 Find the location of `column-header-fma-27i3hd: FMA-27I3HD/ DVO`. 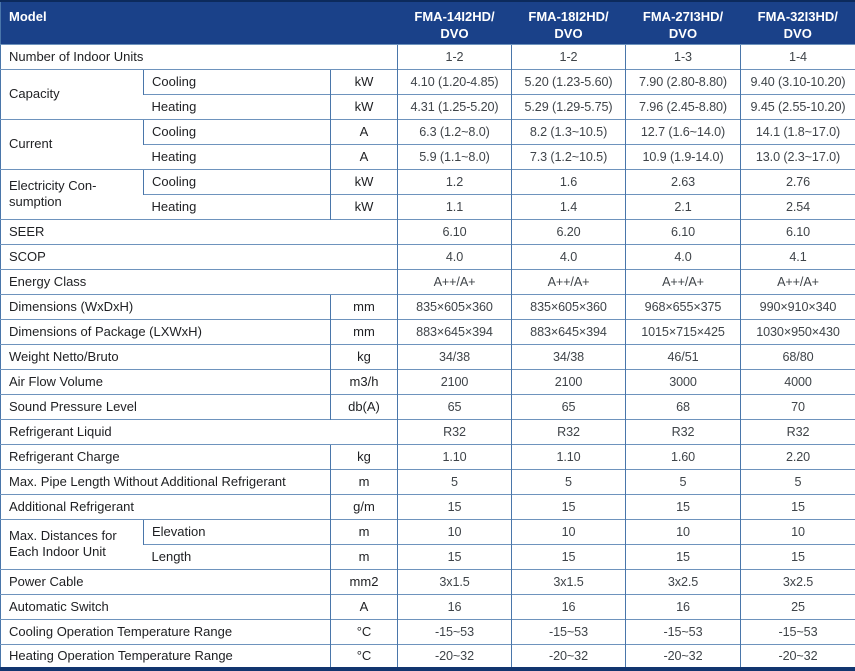

column-header-fma-27i3hd: FMA-27I3HD/ DVO is located at coordinates (683, 22).